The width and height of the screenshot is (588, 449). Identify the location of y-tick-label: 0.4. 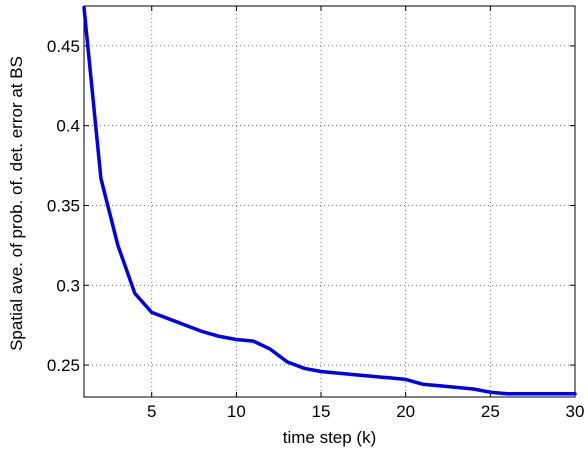
(68, 126).